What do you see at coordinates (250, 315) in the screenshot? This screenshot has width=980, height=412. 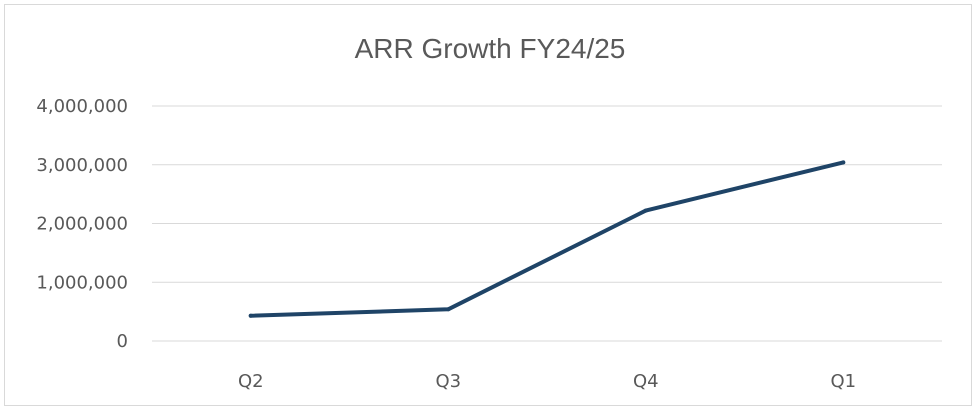 I see `data-point-q2` at bounding box center [250, 315].